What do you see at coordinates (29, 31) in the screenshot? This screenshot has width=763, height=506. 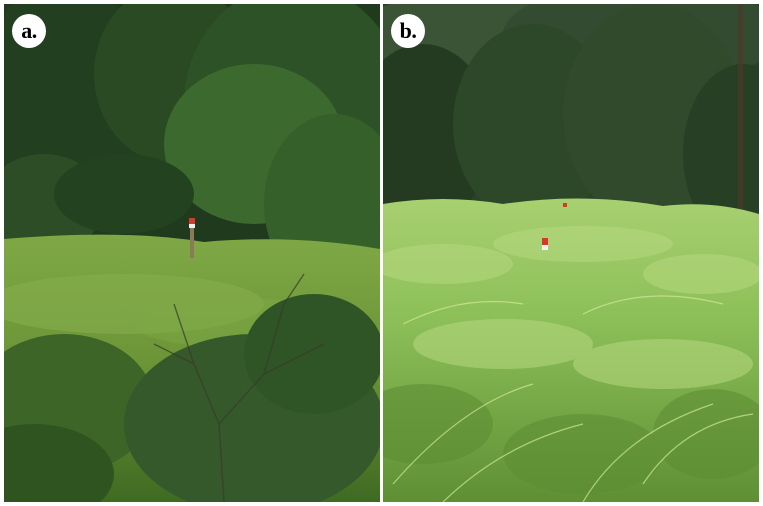 I see `panel-label-a: a.` at bounding box center [29, 31].